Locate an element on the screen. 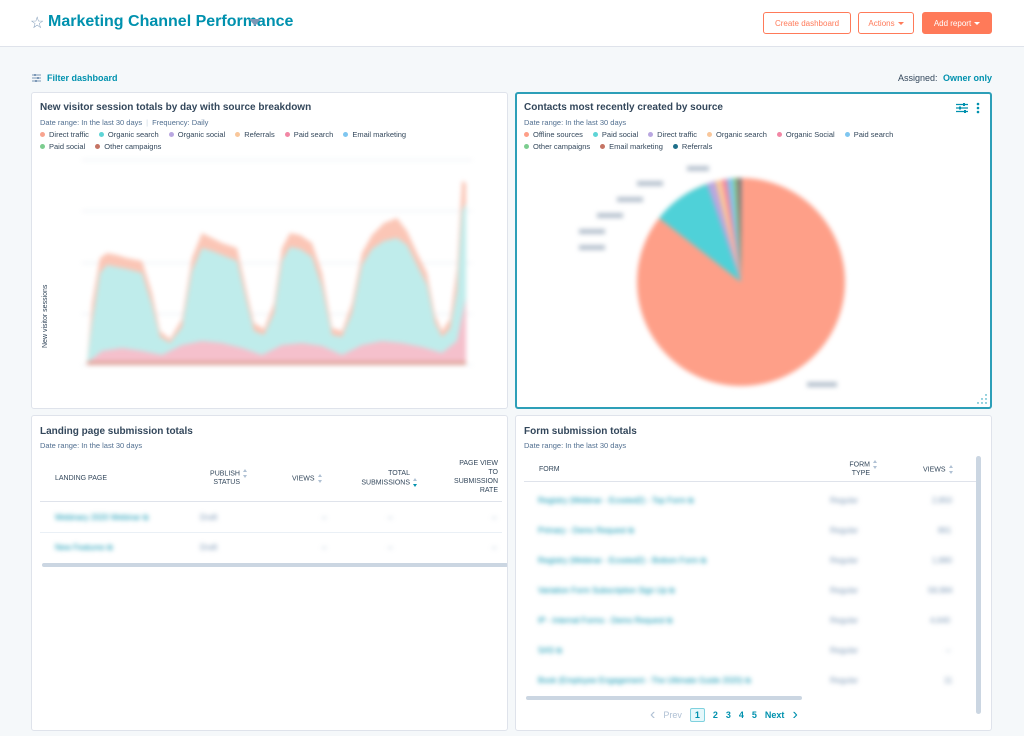  form-link: Primary - Demo Request ⧉ is located at coordinates (586, 530).